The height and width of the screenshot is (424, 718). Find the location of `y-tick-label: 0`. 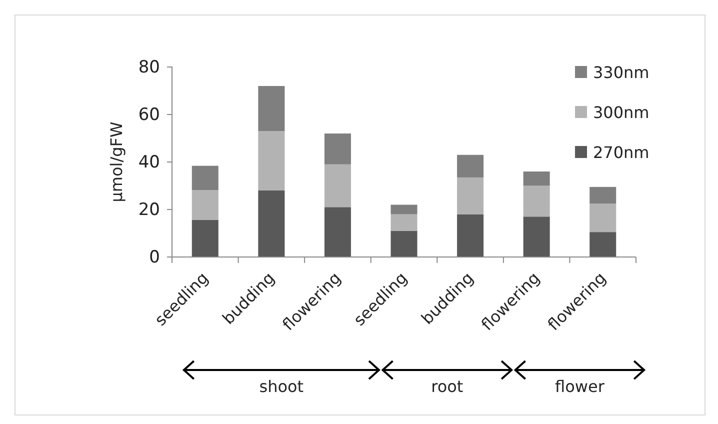

y-tick-label: 0 is located at coordinates (154, 257).